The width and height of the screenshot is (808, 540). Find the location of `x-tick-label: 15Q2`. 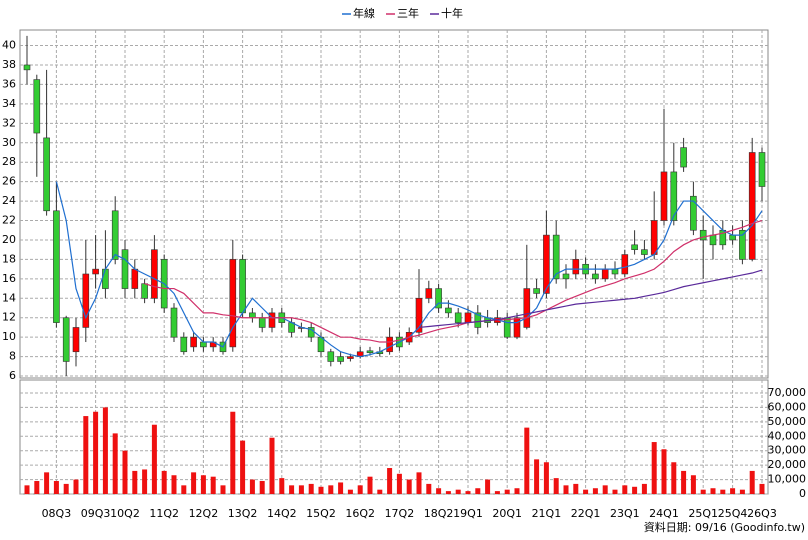

x-tick-label: 15Q2 is located at coordinates (321, 513).